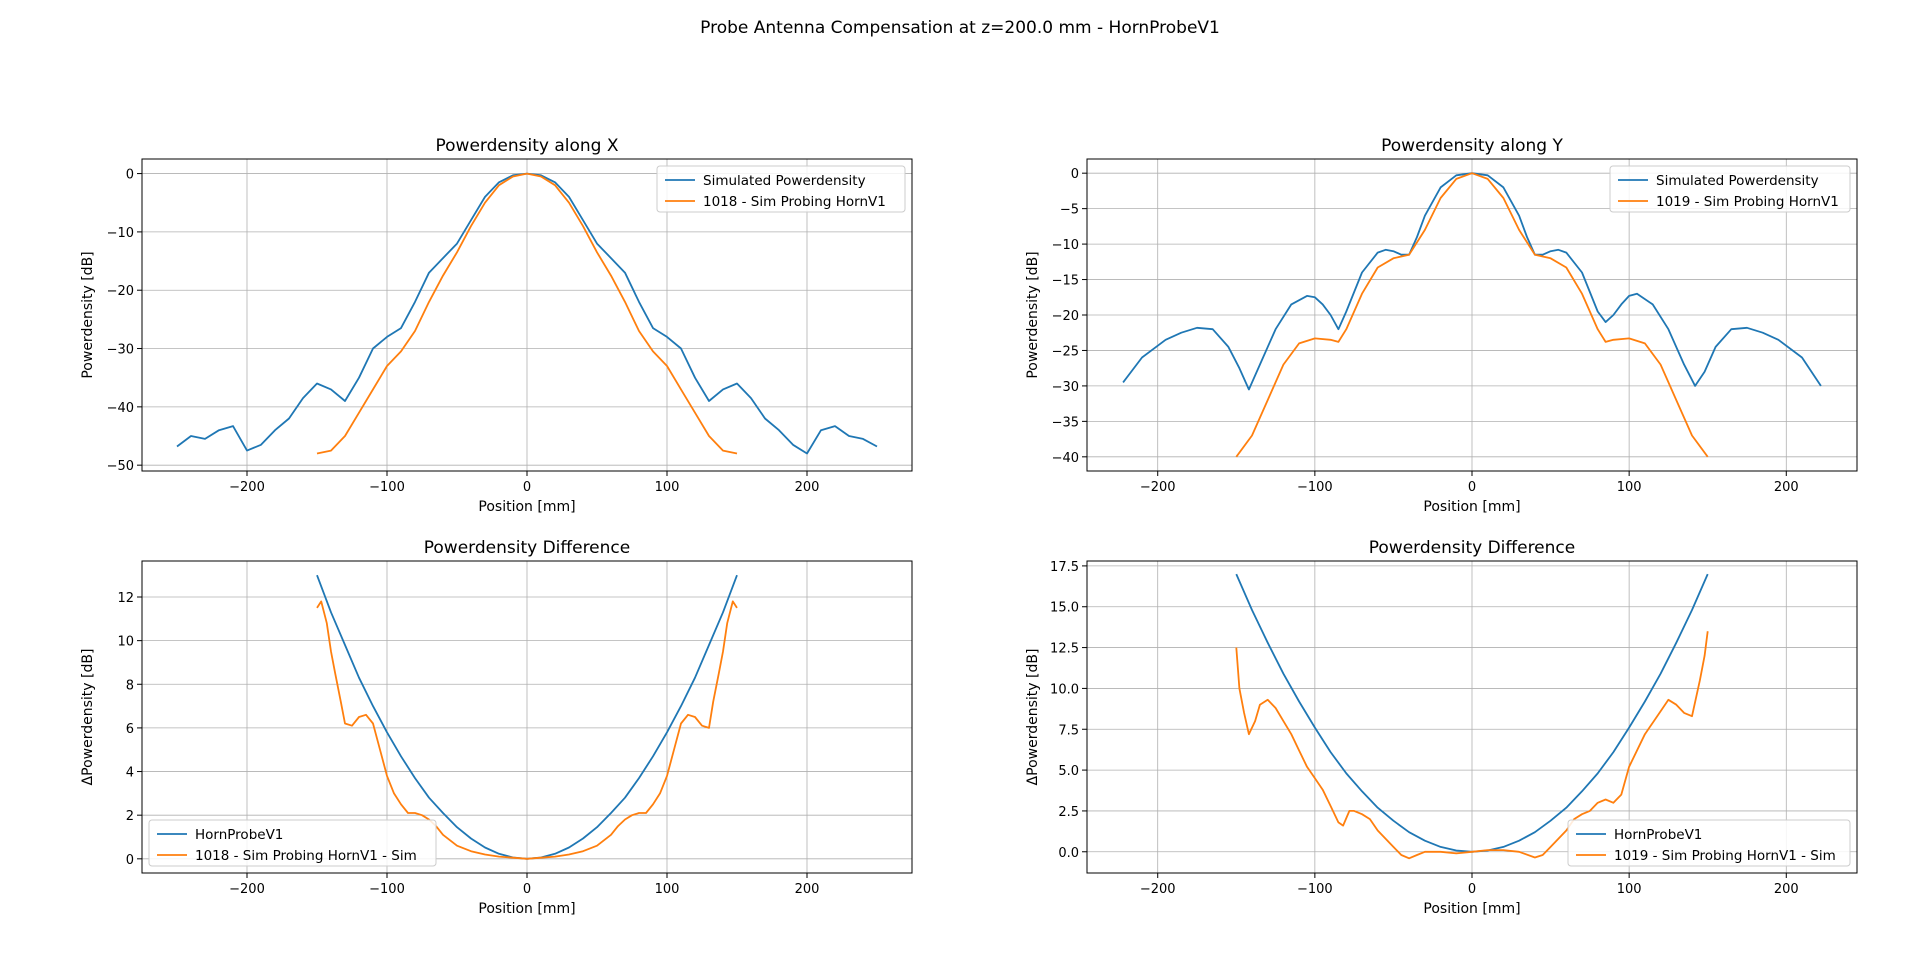 This screenshot has height=975, width=1920. Describe the element at coordinates (130, 685) in the screenshot. I see `y-tick-label: 8` at that location.